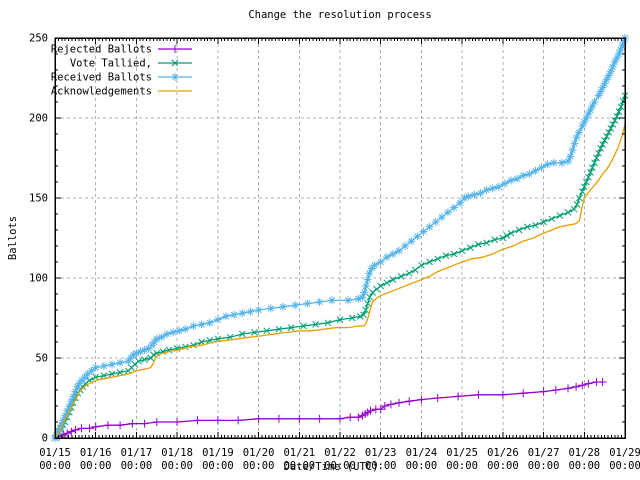  I want to click on legend-entry: Vote Tallied,, so click(131, 64).